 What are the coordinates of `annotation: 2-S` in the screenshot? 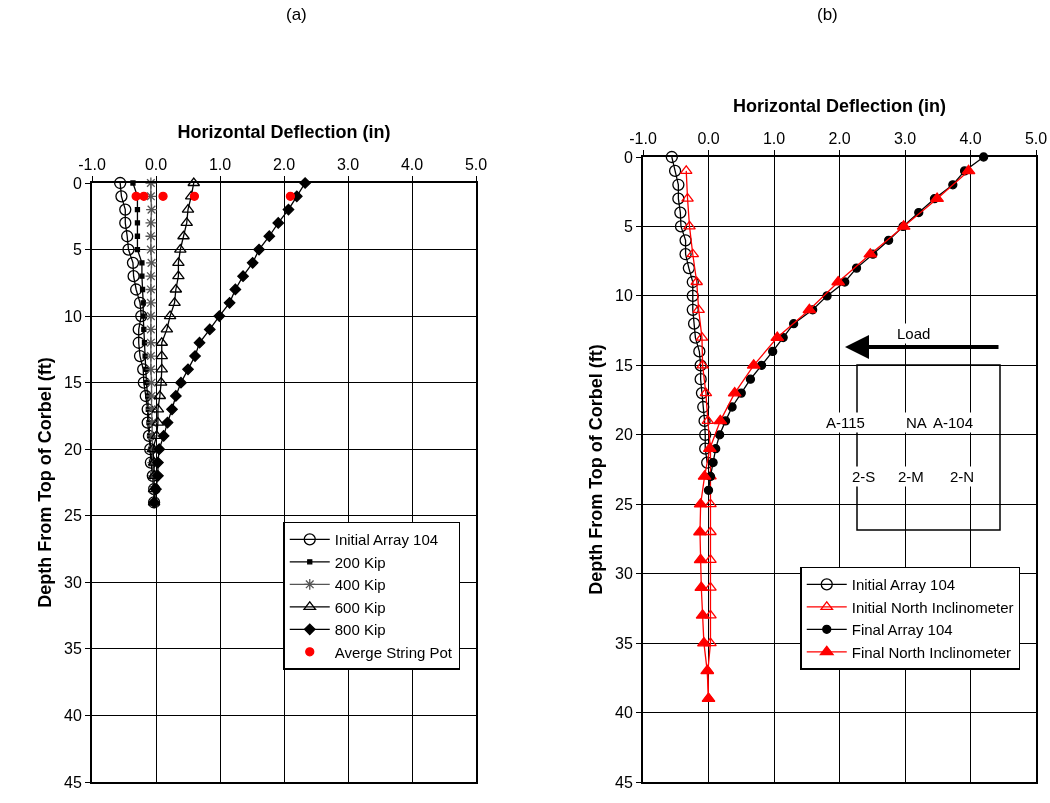 It's located at (864, 476).